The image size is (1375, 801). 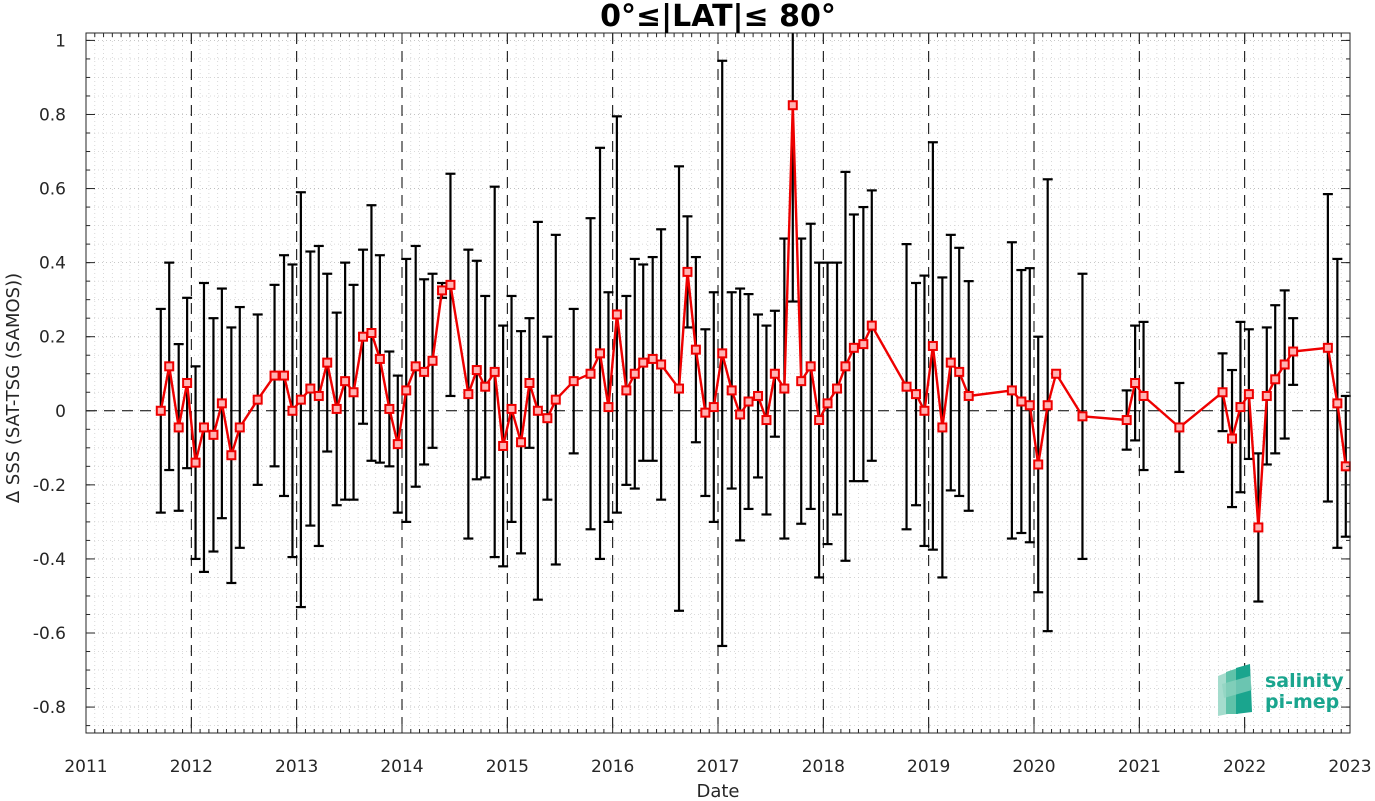 What do you see at coordinates (60, 41) in the screenshot?
I see `y-tick-label: 1` at bounding box center [60, 41].